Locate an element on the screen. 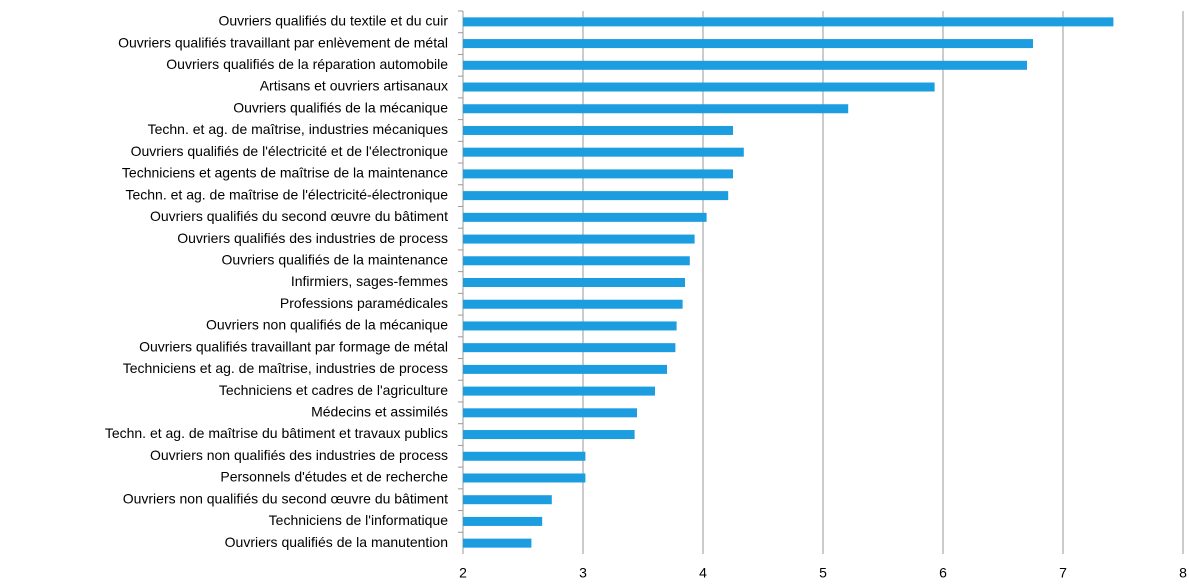  y-tick-label: Ouvriers non qualifiés de la mécanique is located at coordinates (327, 325).